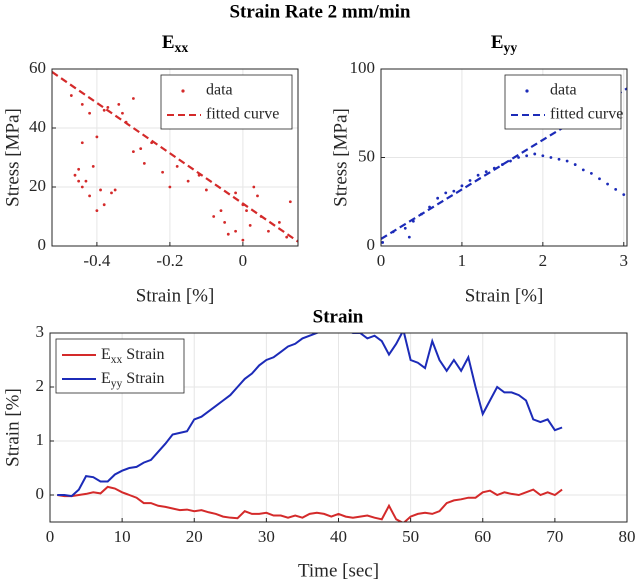 The width and height of the screenshot is (640, 583). I want to click on y-axis-label: Stress [MPa], so click(340, 157).